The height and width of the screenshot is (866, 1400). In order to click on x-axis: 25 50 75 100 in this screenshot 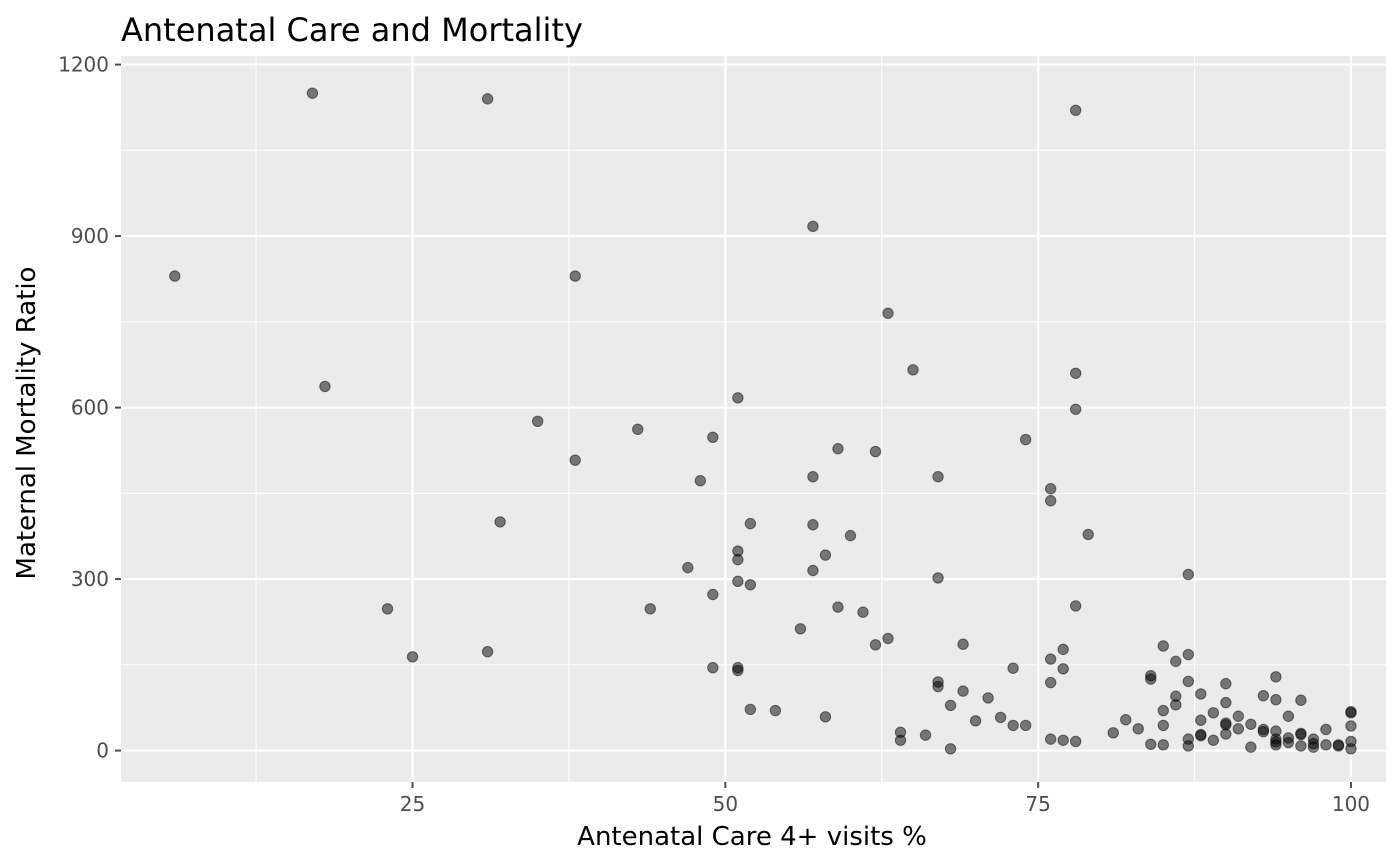, I will do `click(885, 799)`.